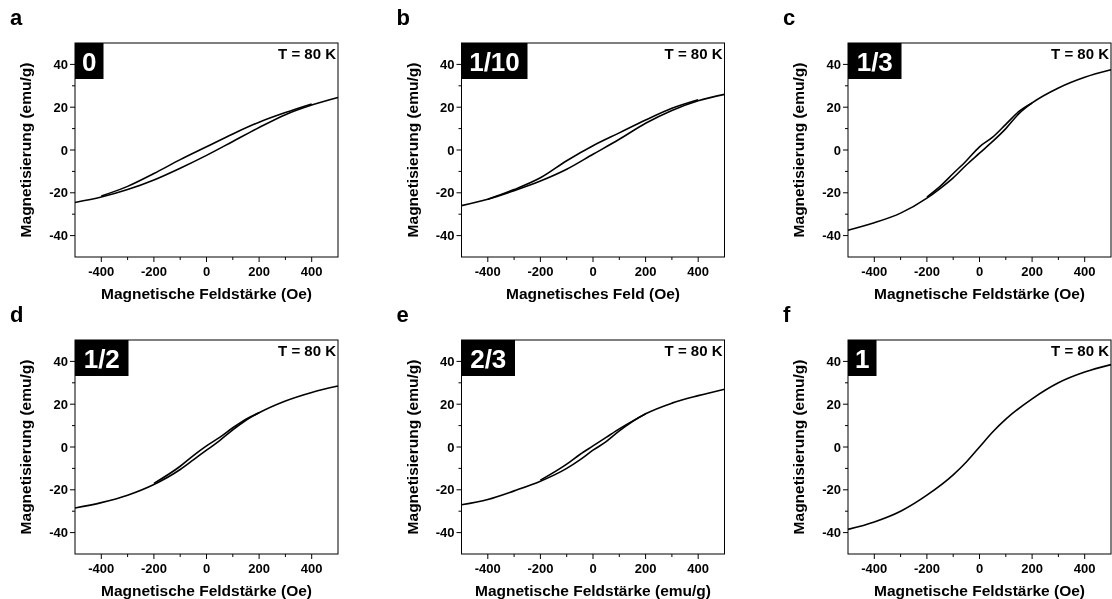 This screenshot has width=1112, height=599. What do you see at coordinates (862, 359) in the screenshot?
I see `annotation: 1` at bounding box center [862, 359].